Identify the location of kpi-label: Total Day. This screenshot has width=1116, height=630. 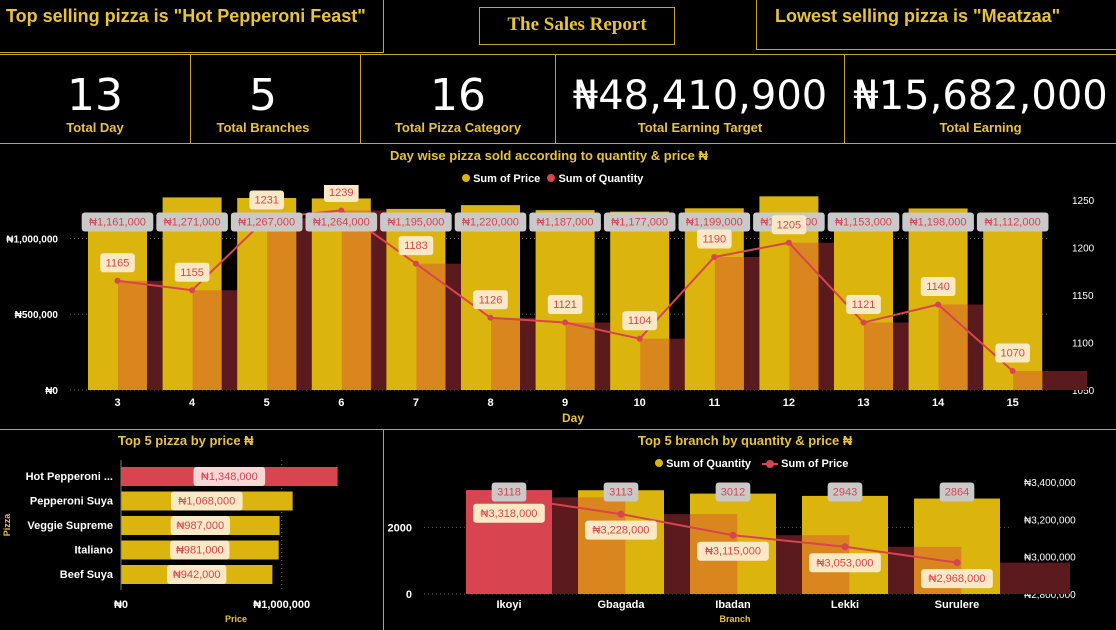
(95, 127).